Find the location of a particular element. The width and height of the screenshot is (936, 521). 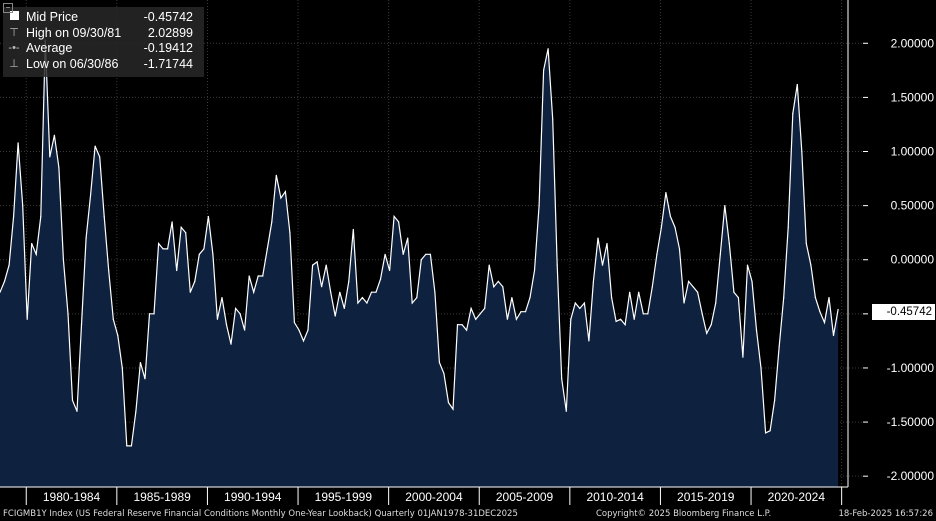

y-tick-label: -2.00000 is located at coordinates (911, 476).